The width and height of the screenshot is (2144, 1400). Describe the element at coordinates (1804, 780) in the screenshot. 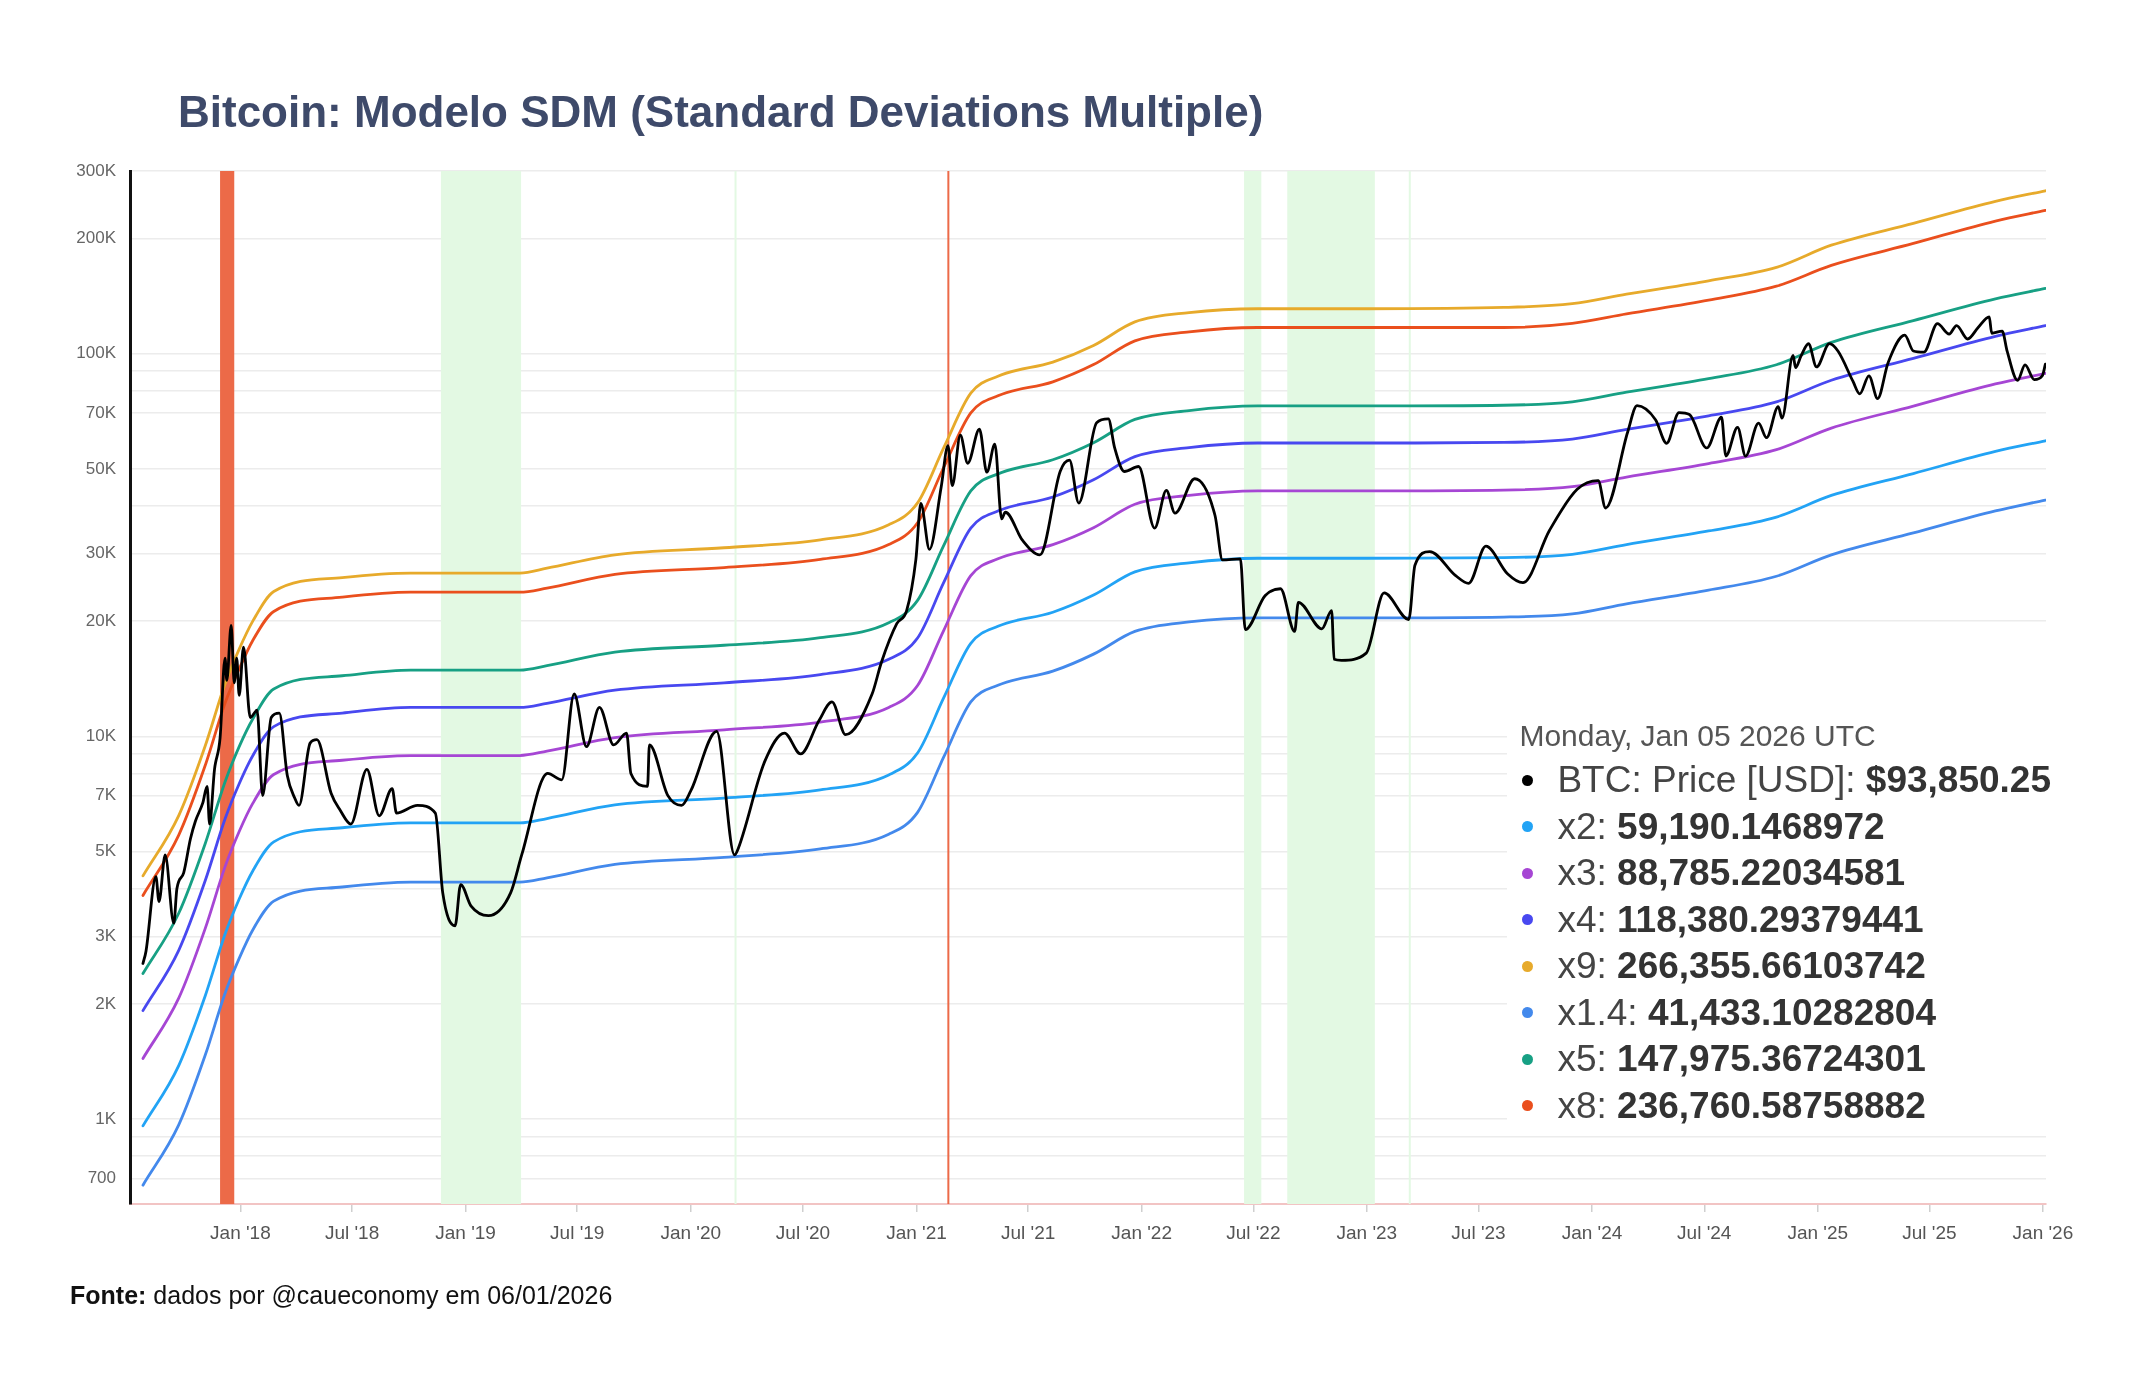

I see `legend-label: BTC: Price [USD]: $93,850.25` at that location.